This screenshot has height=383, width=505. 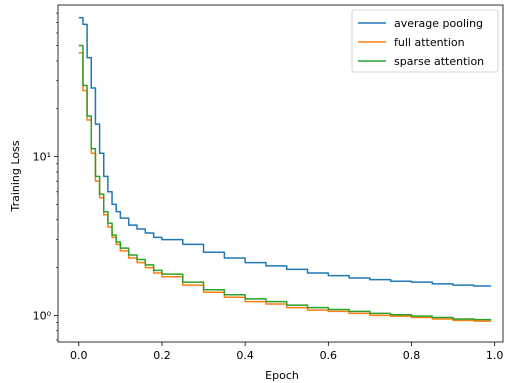 I want to click on x-tick-label: 0.4, so click(x=245, y=355).